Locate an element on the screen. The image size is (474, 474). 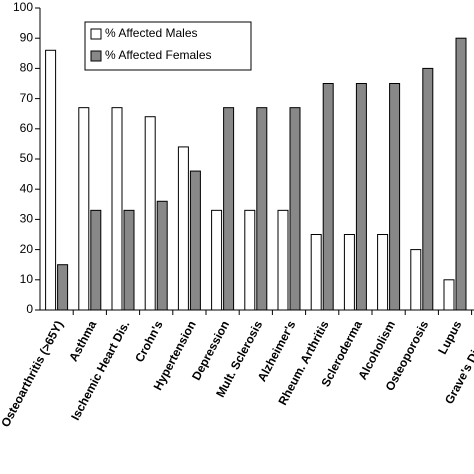
y-tick-label: 0 is located at coordinates (29, 309).